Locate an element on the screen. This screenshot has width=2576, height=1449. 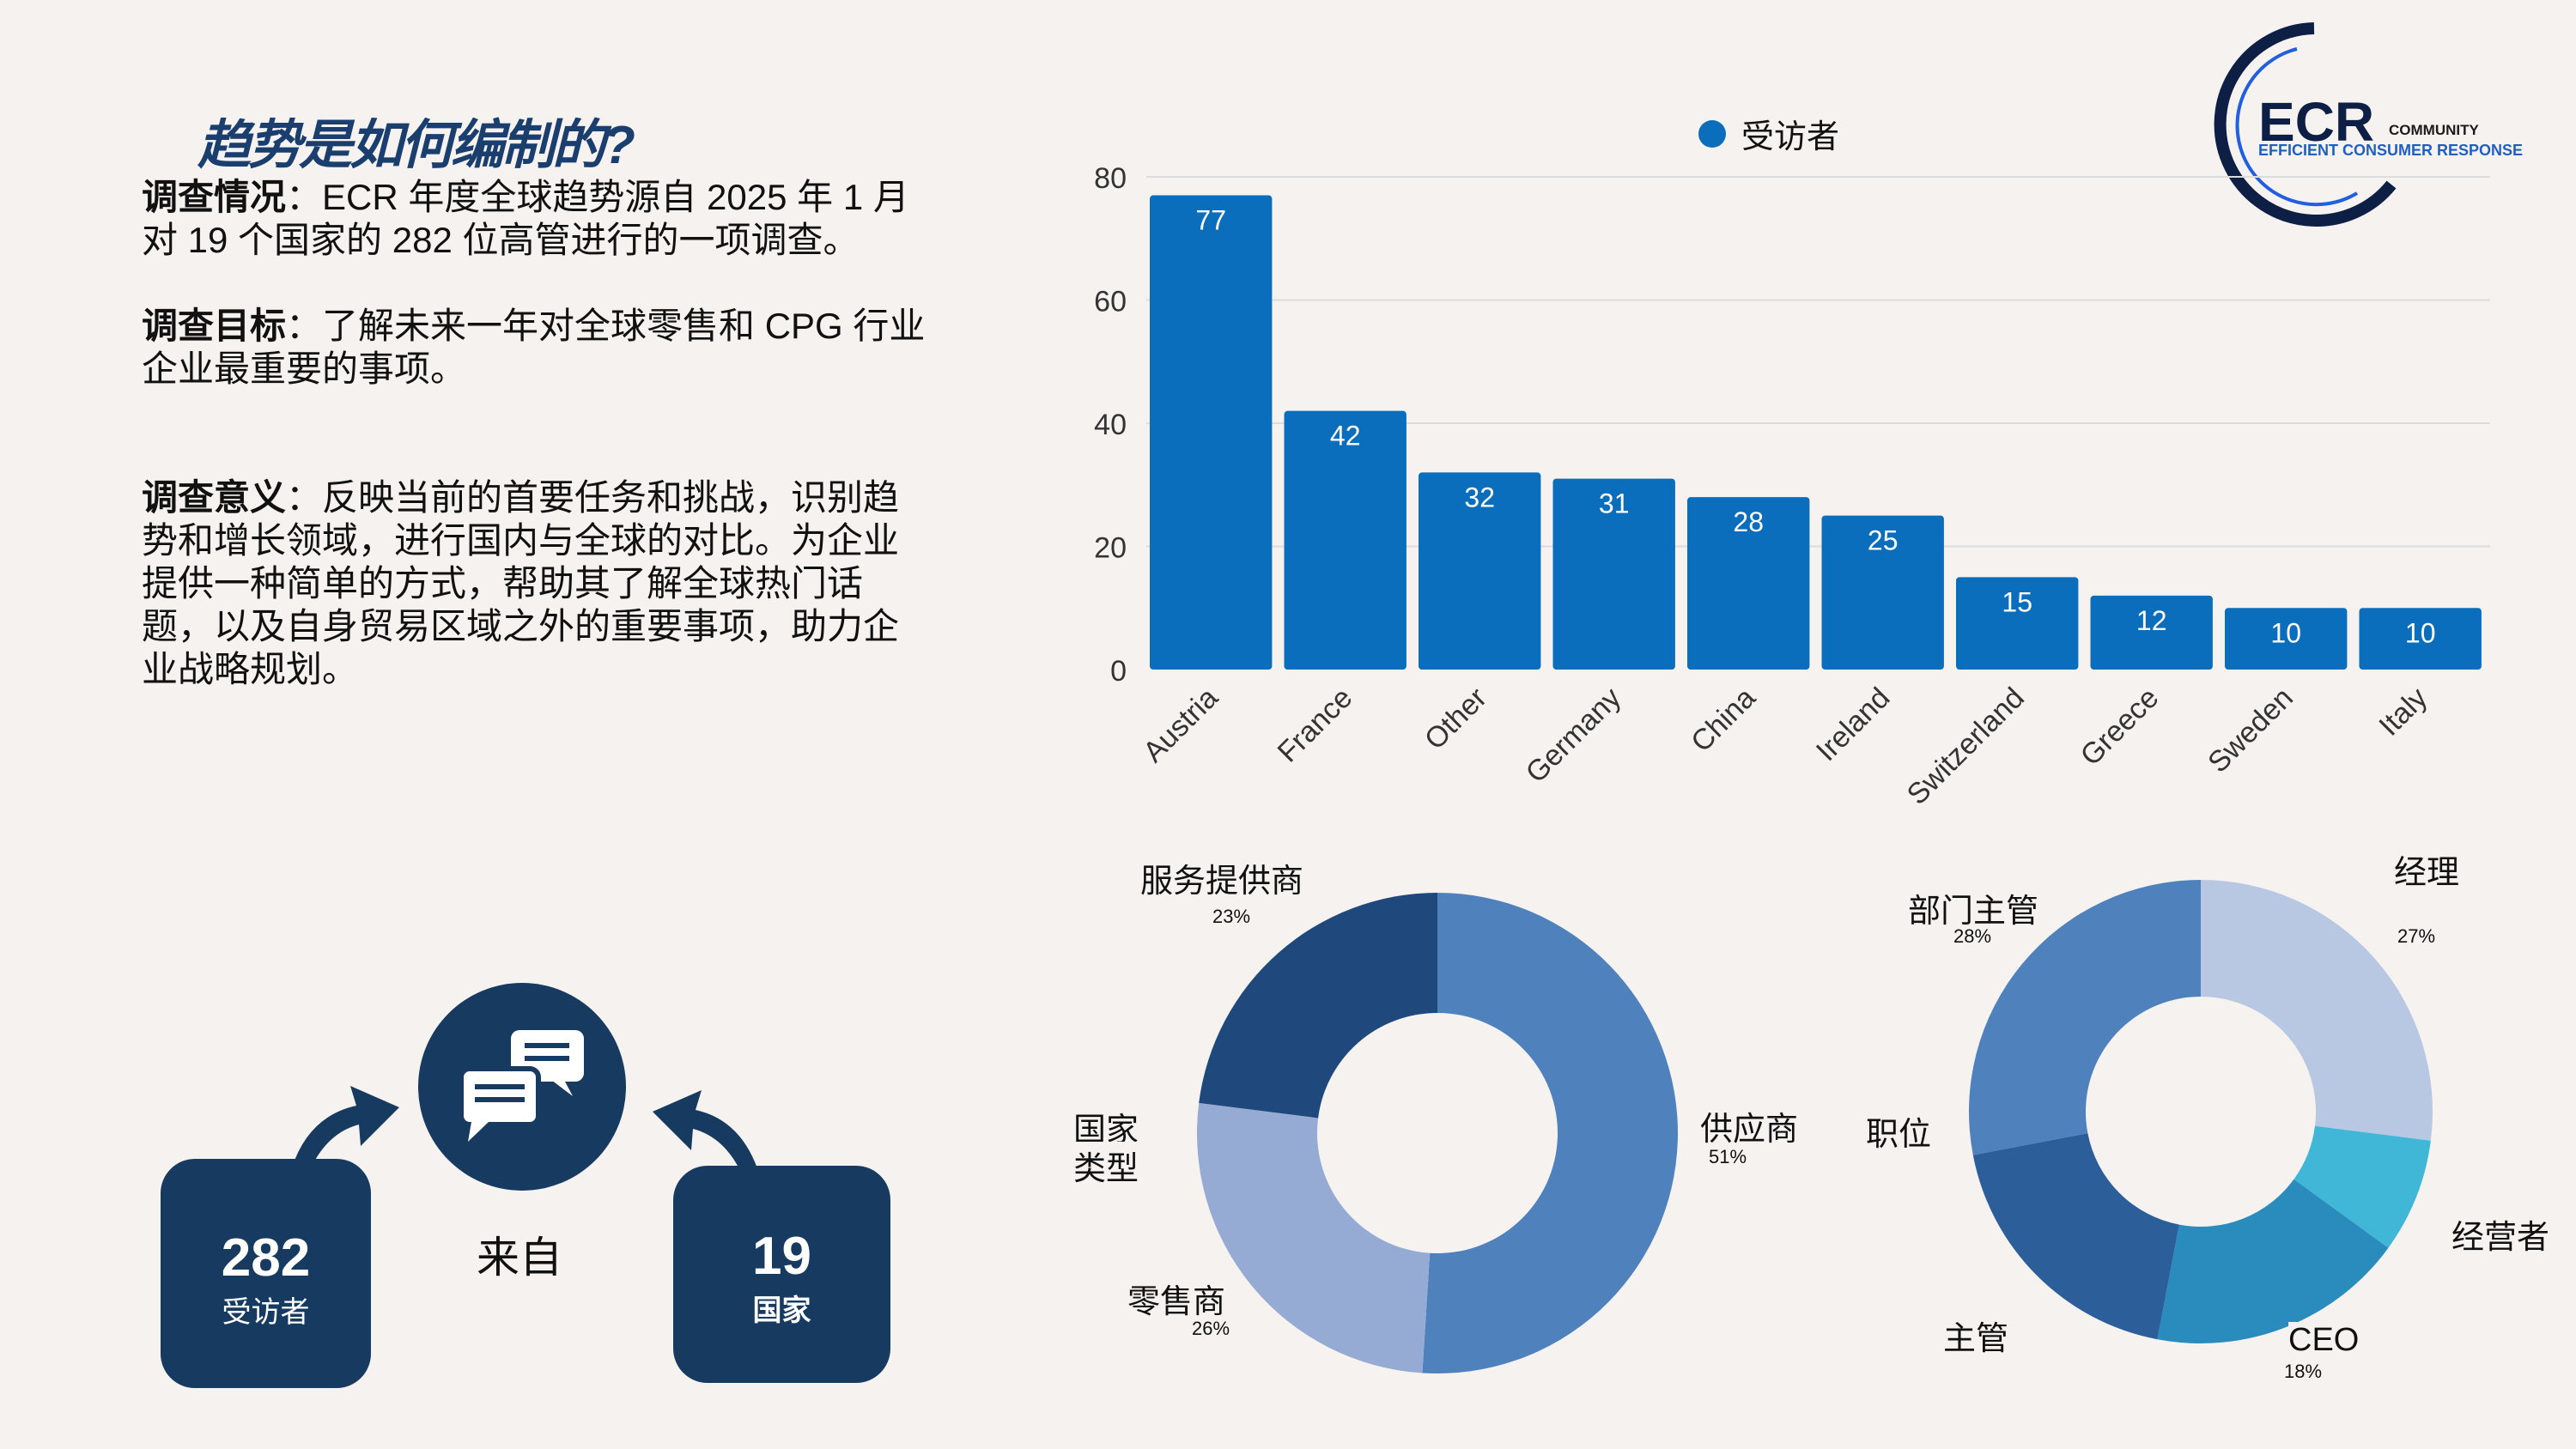
from-label: 来自 is located at coordinates (519, 1258).